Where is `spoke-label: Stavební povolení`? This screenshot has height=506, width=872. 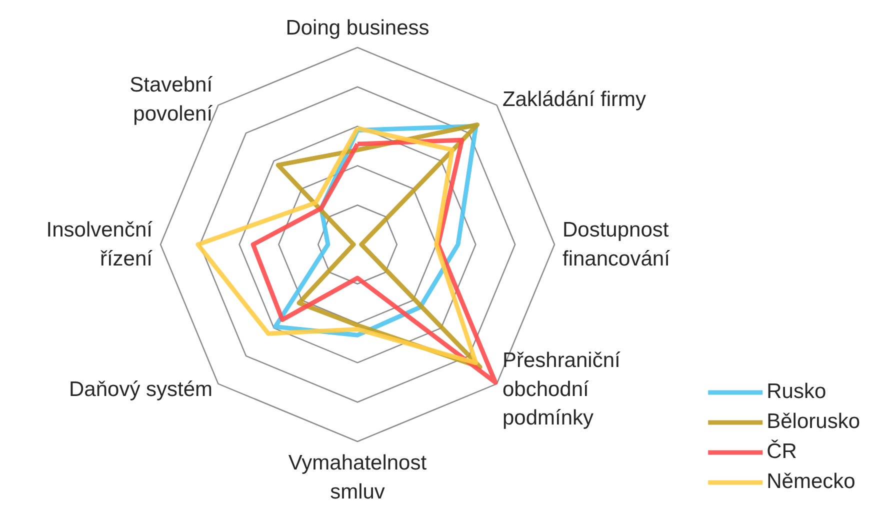 spoke-label: Stavební povolení is located at coordinates (171, 100).